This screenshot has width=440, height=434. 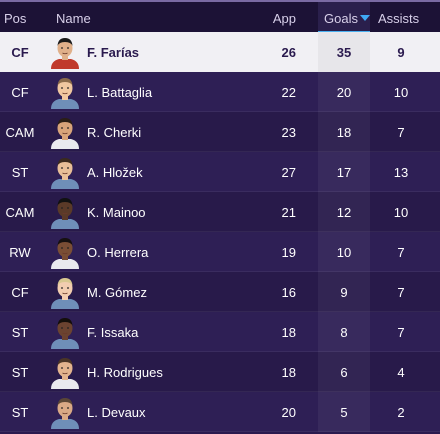 What do you see at coordinates (15, 18) in the screenshot?
I see `column-header-pos: Pos` at bounding box center [15, 18].